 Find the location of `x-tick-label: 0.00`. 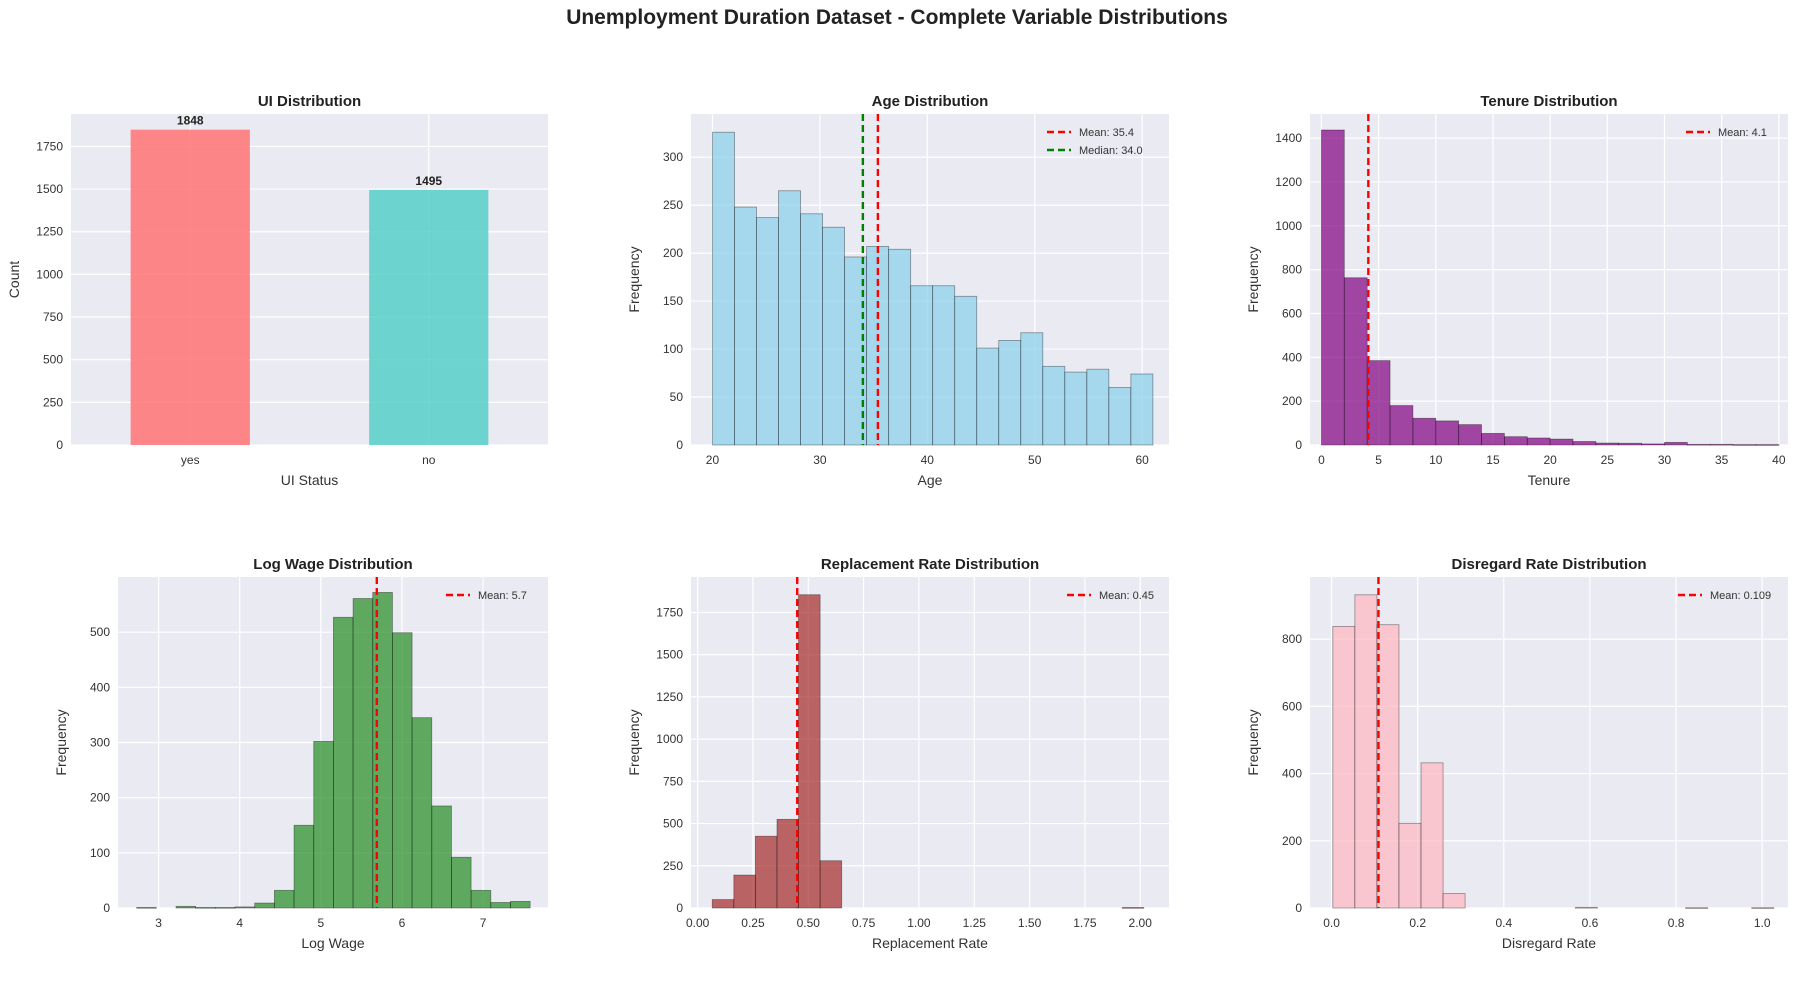

x-tick-label: 0.00 is located at coordinates (698, 923).